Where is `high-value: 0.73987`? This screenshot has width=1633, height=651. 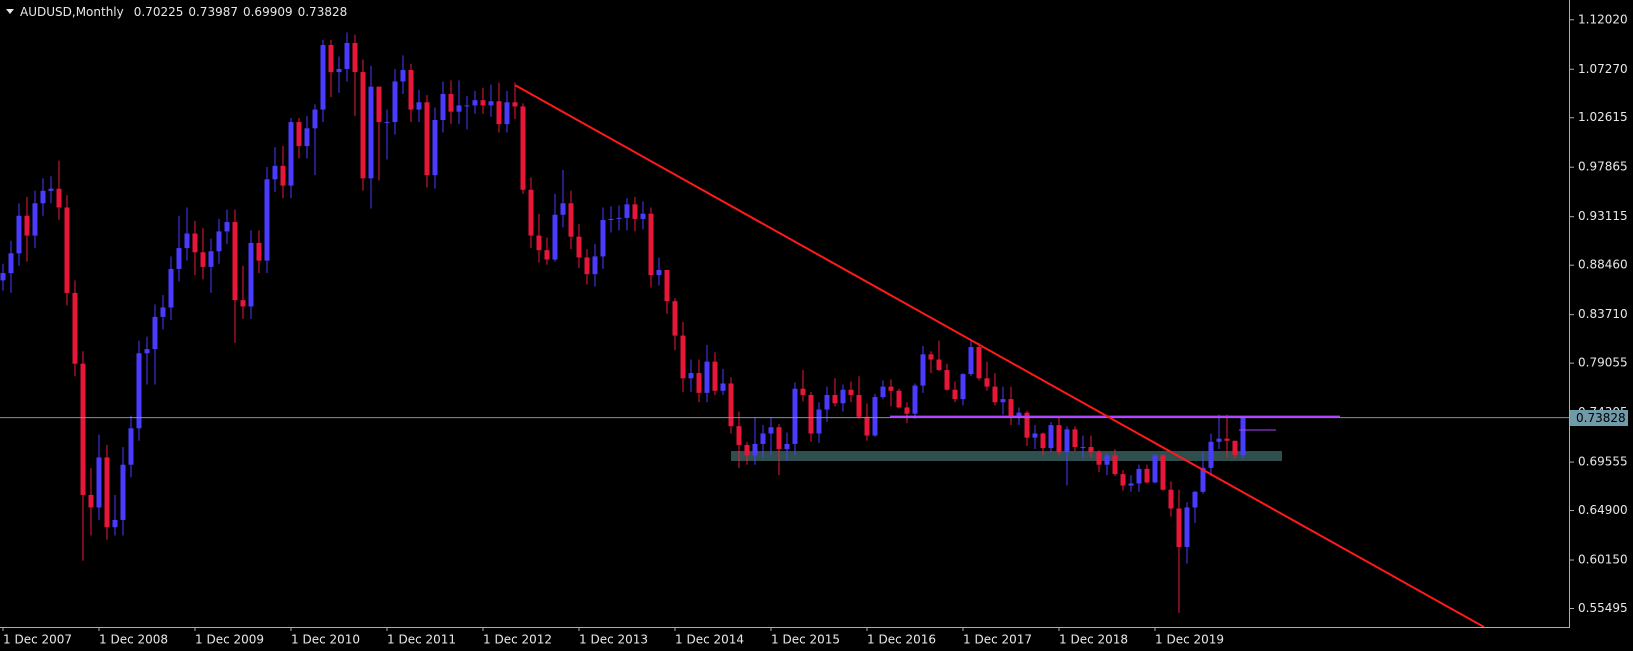
high-value: 0.73987 is located at coordinates (213, 12).